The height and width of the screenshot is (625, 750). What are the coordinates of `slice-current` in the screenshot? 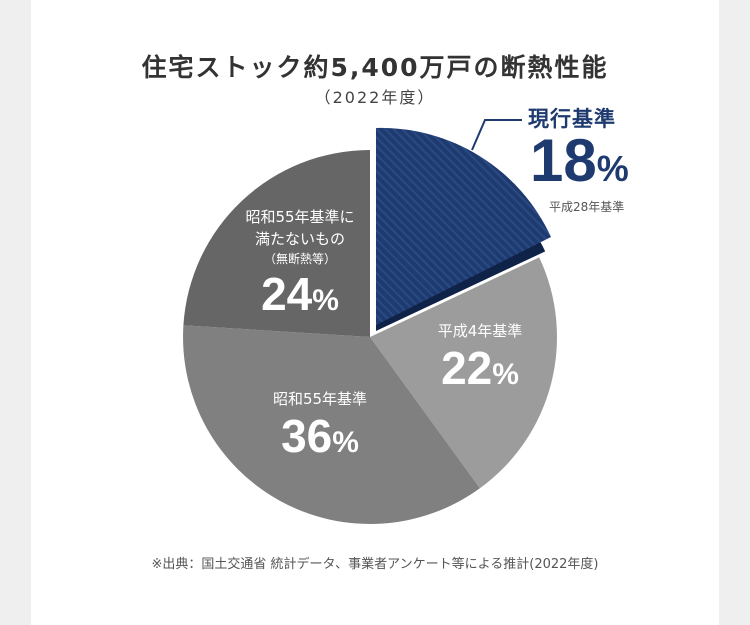 It's located at (463, 226).